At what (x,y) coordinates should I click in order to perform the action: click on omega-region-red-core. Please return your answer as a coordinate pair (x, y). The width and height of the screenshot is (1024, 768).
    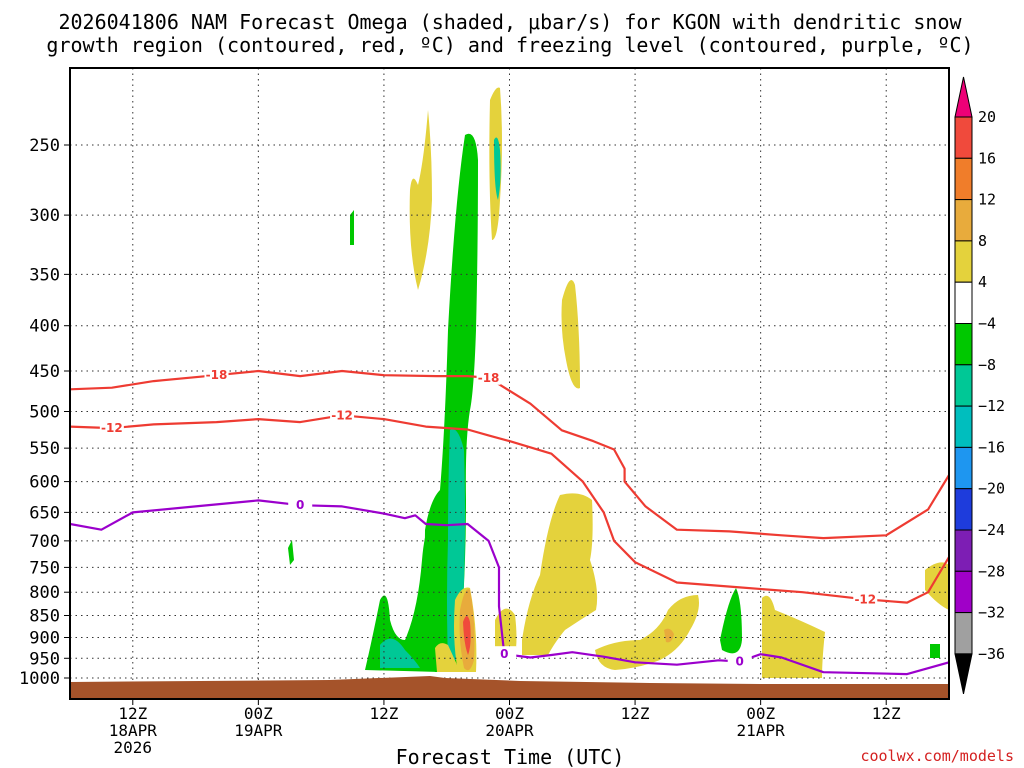
    Looking at the image, I should click on (467, 635).